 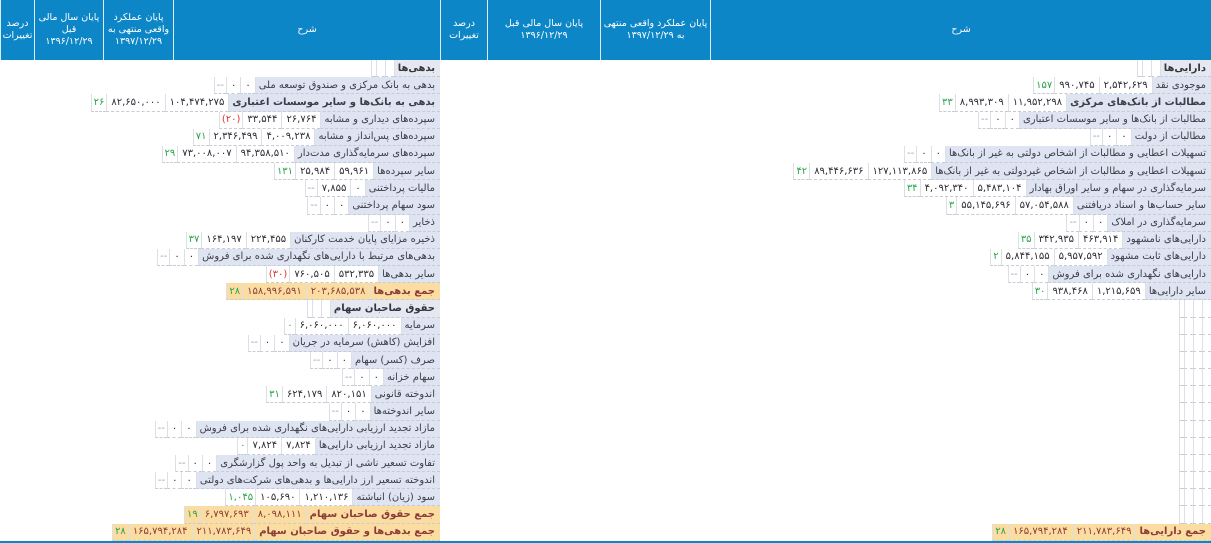 I want to click on pct-change-cell: ۰, so click(x=242, y=446).